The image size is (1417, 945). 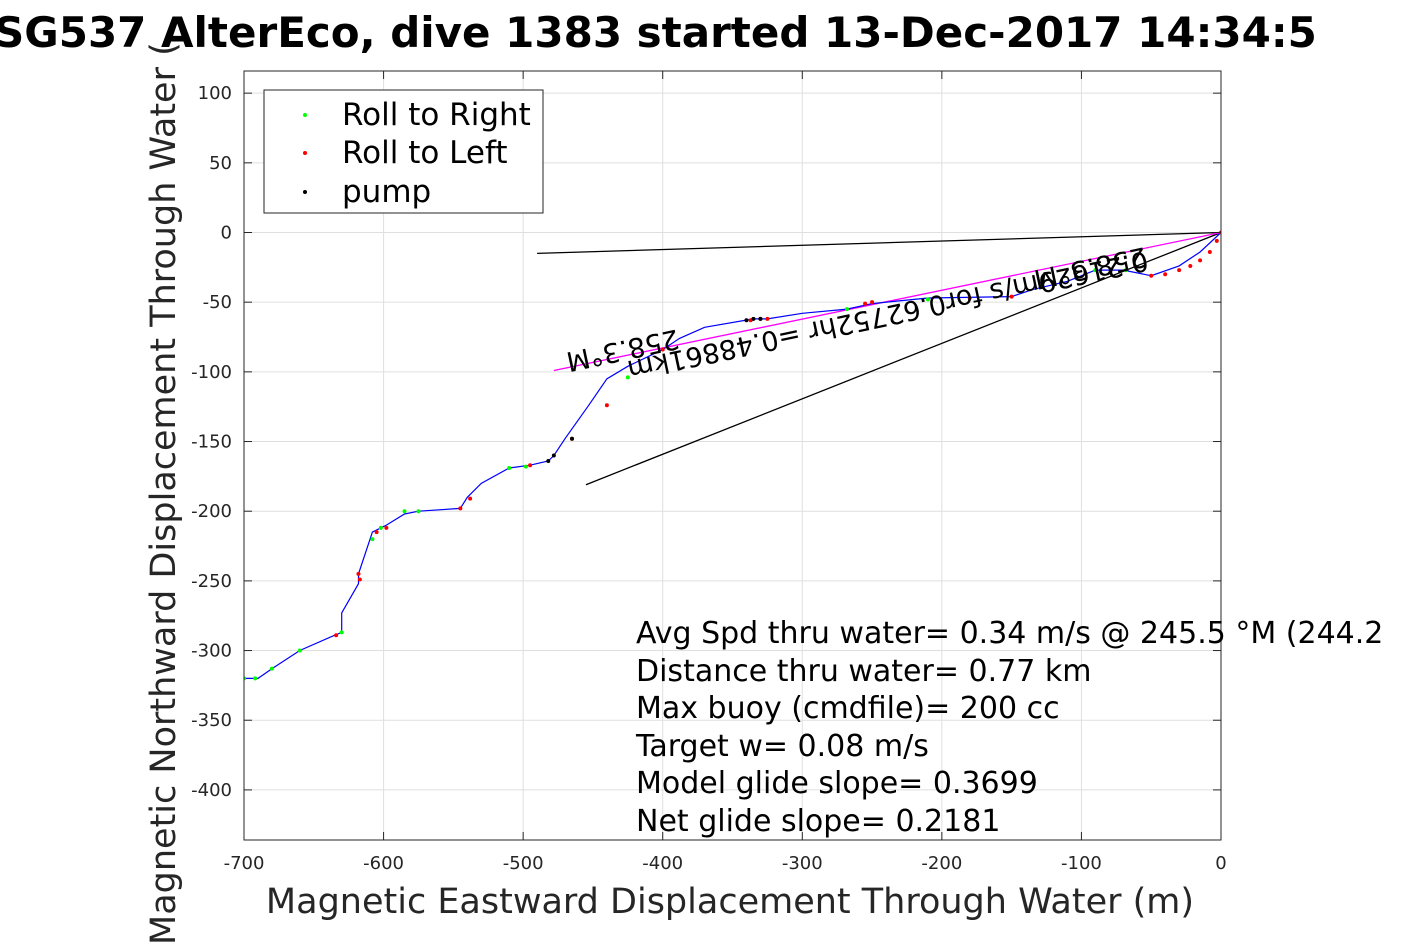 What do you see at coordinates (1220, 863) in the screenshot?
I see `x-tick-label: 0` at bounding box center [1220, 863].